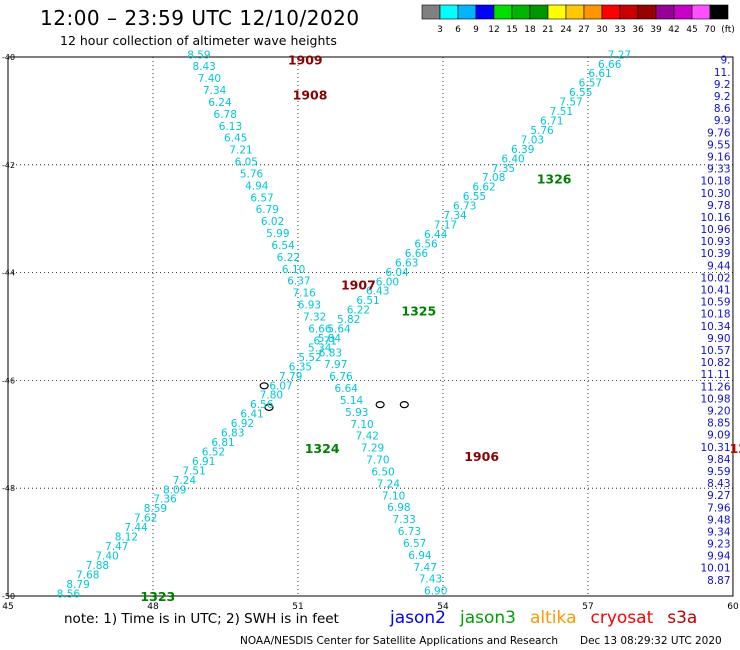 The width and height of the screenshot is (740, 650). Describe the element at coordinates (297, 607) in the screenshot. I see `lon-tick-label: 51` at that location.